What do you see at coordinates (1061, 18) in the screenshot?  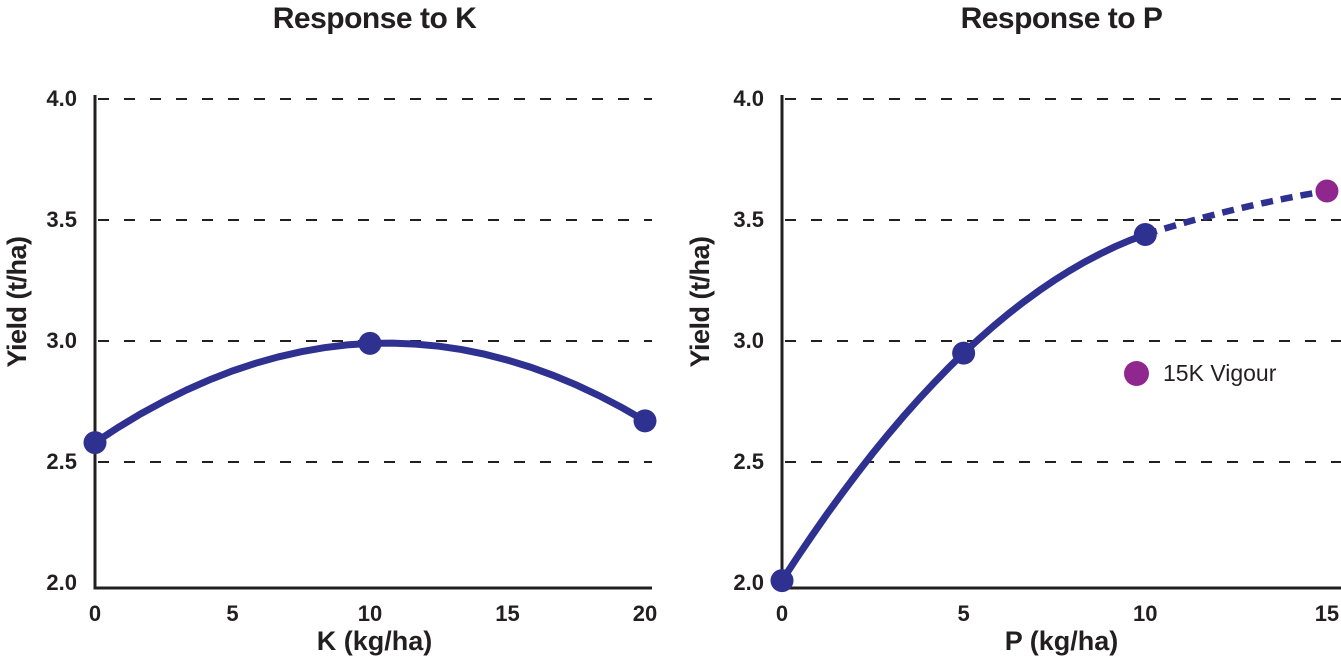 I see `chart-title: Response to P` at bounding box center [1061, 18].